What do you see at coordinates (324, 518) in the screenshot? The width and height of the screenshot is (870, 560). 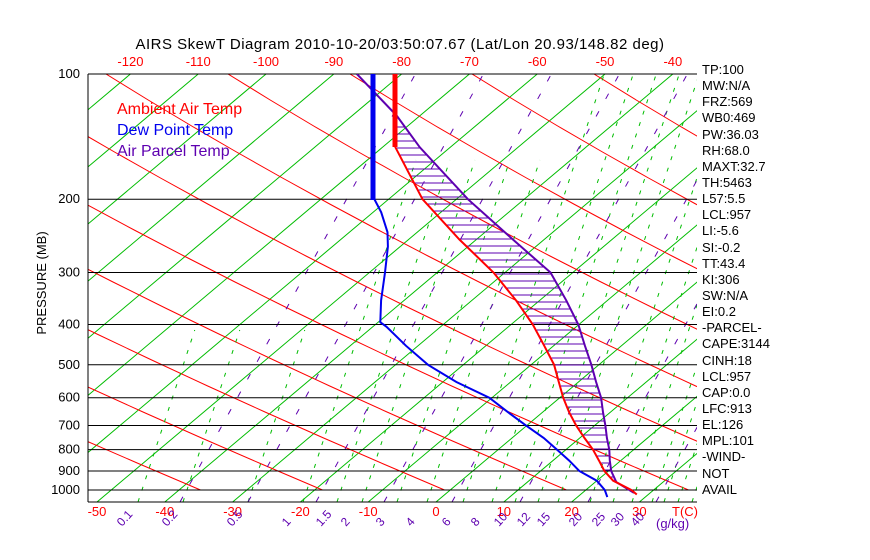 I see `mixing-ratio-tick-label: 1.5` at bounding box center [324, 518].